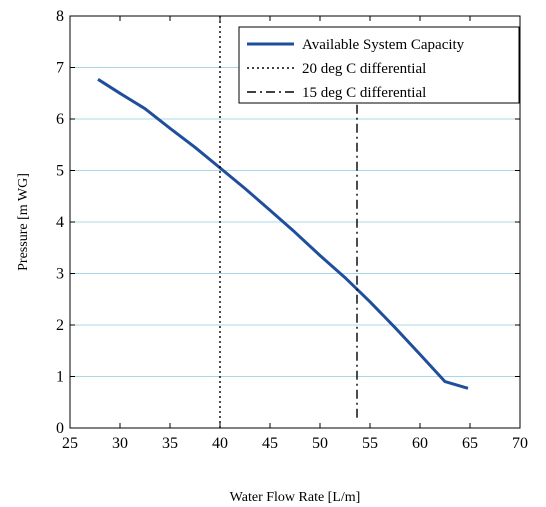  I want to click on x-tick-label: 65, so click(470, 443).